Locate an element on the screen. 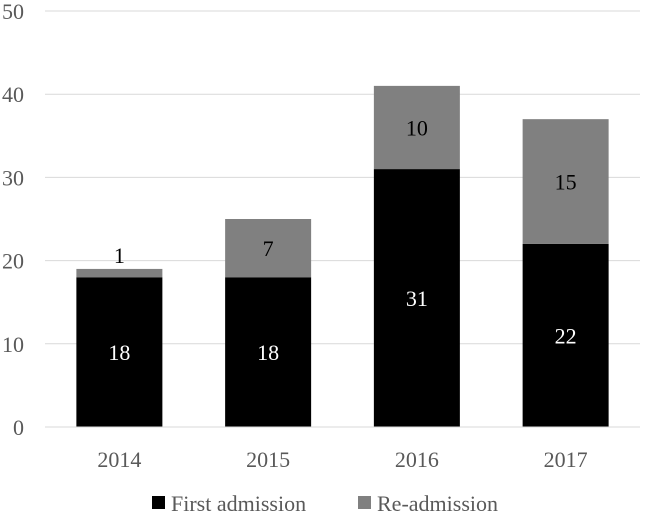 Image resolution: width=646 pixels, height=521 pixels. data-label: 31 is located at coordinates (417, 298).